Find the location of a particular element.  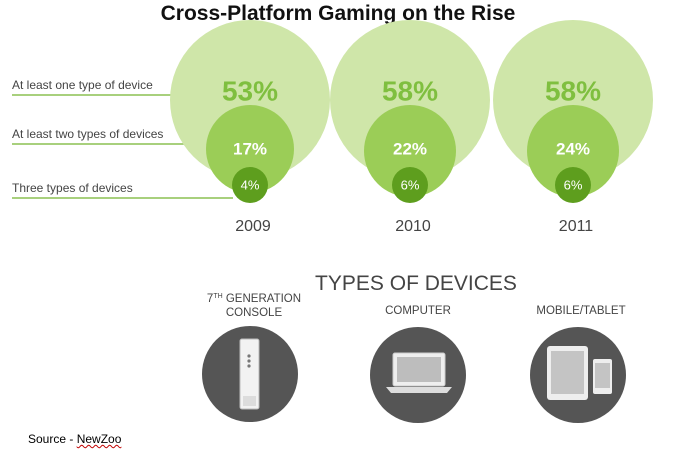

data-label-three-2011: 6% is located at coordinates (573, 184).